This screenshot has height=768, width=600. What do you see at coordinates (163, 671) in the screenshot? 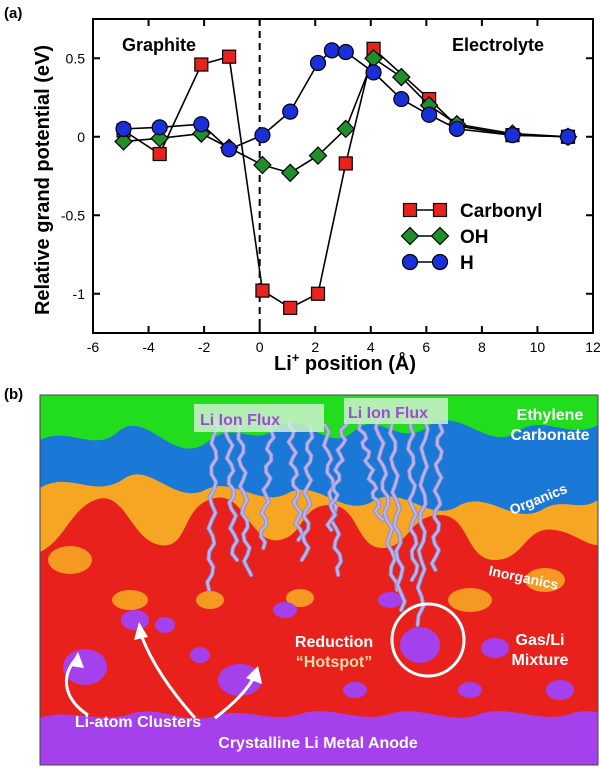
I see `cluster-arrows` at bounding box center [163, 671].